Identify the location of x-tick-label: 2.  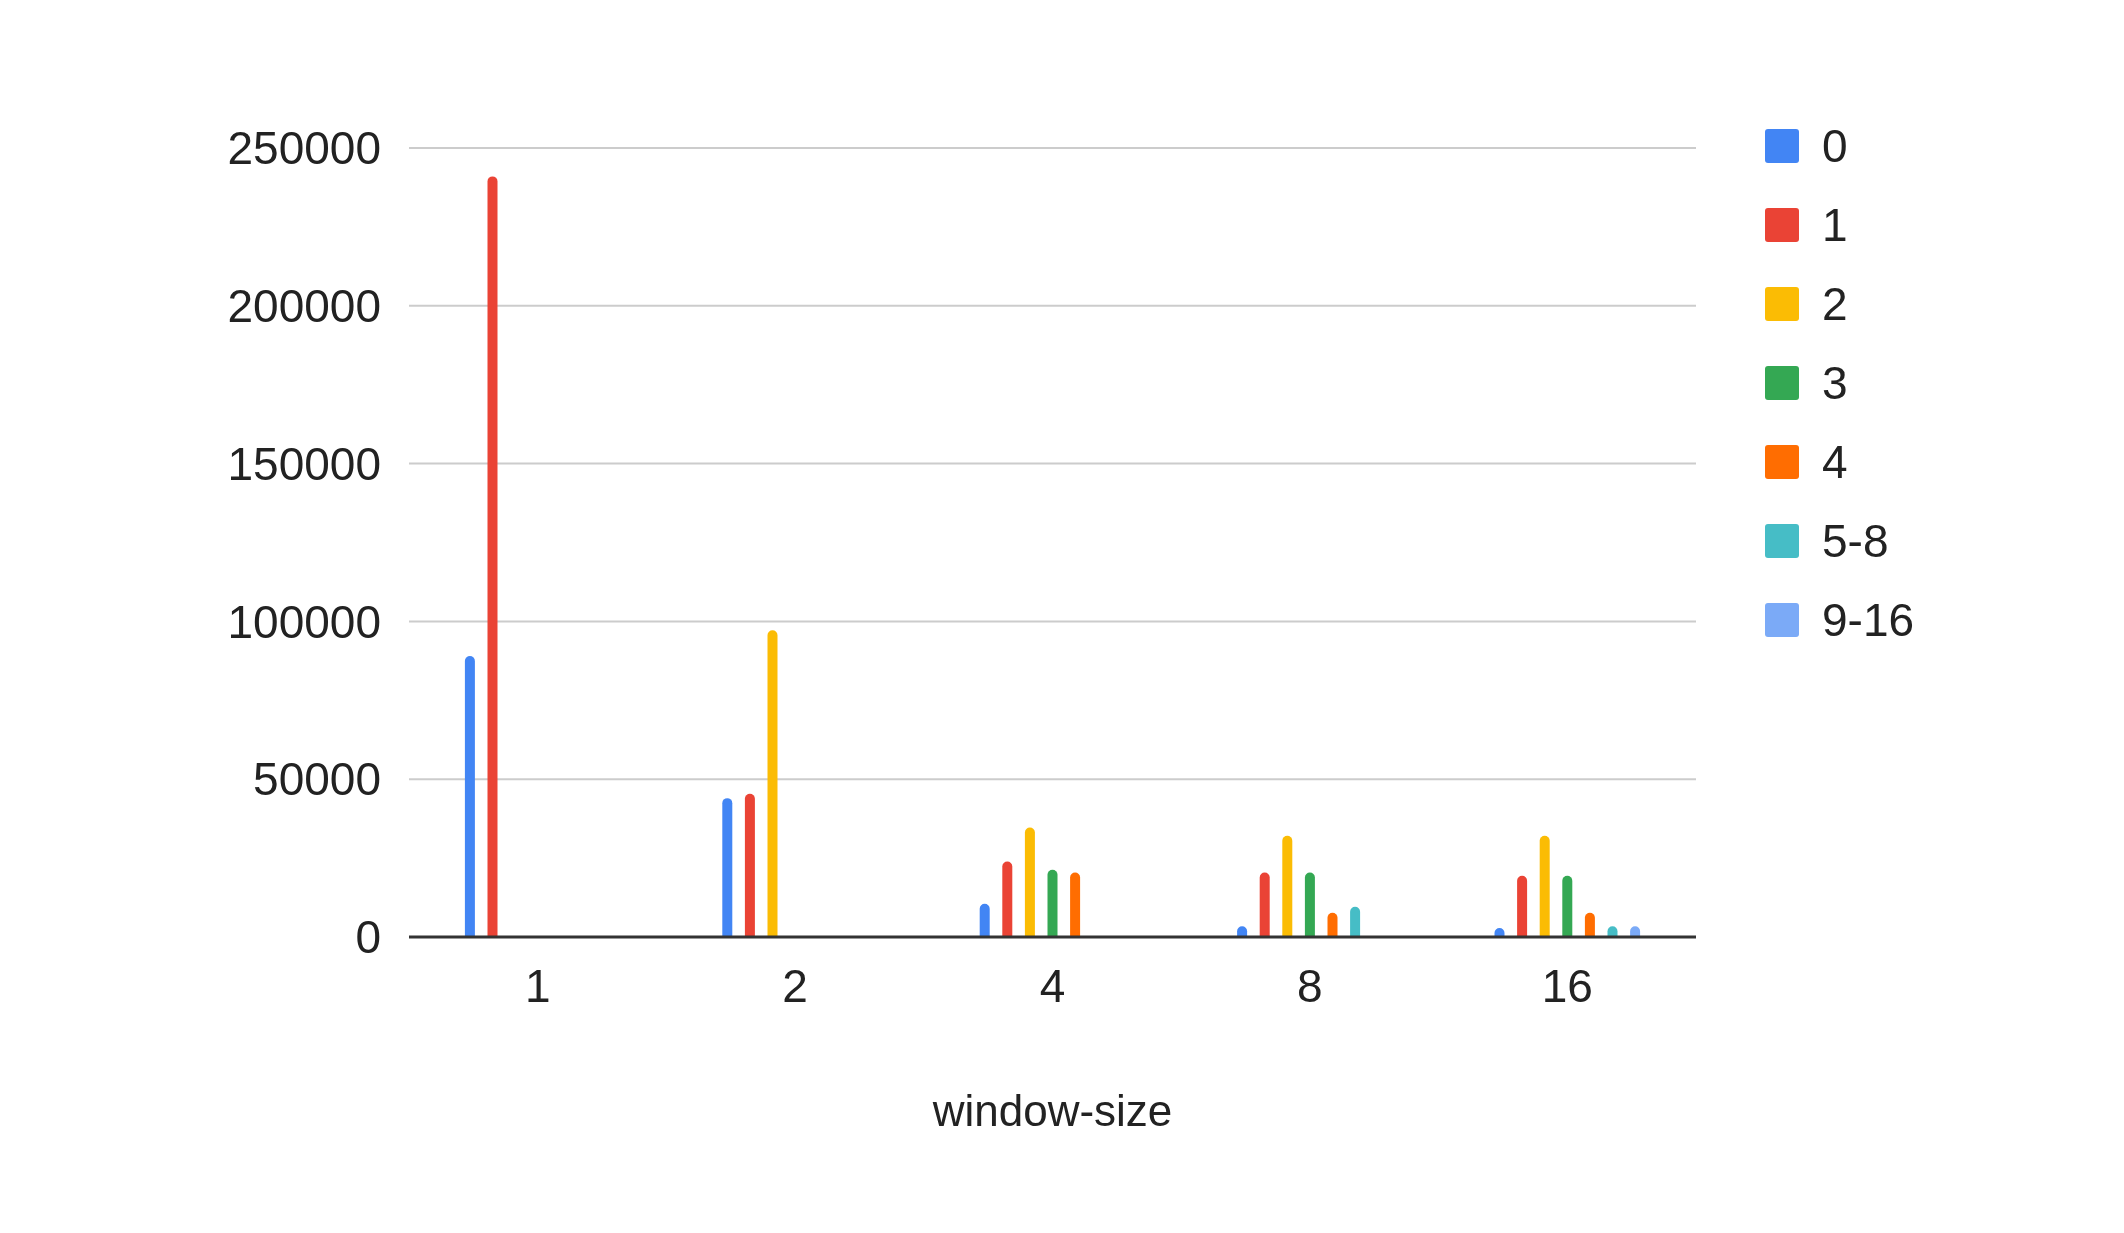
(795, 986).